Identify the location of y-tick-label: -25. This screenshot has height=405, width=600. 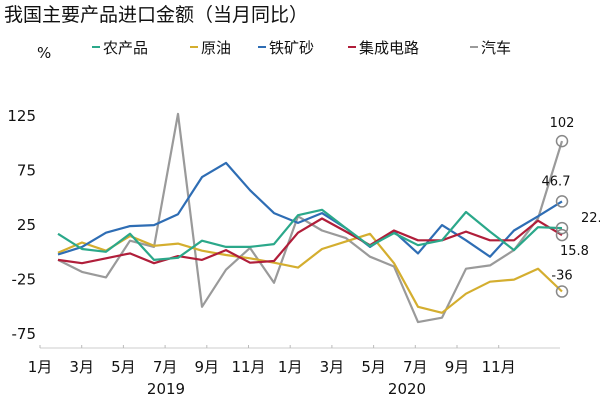
(24, 280).